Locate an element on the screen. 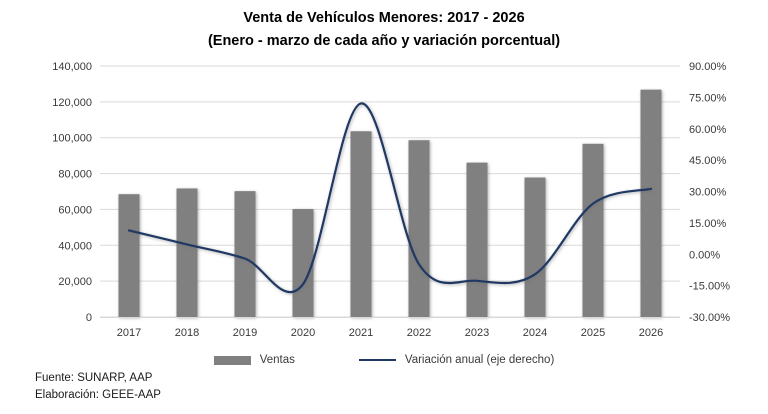 Image resolution: width=768 pixels, height=414 pixels. bar-2026 is located at coordinates (651, 203).